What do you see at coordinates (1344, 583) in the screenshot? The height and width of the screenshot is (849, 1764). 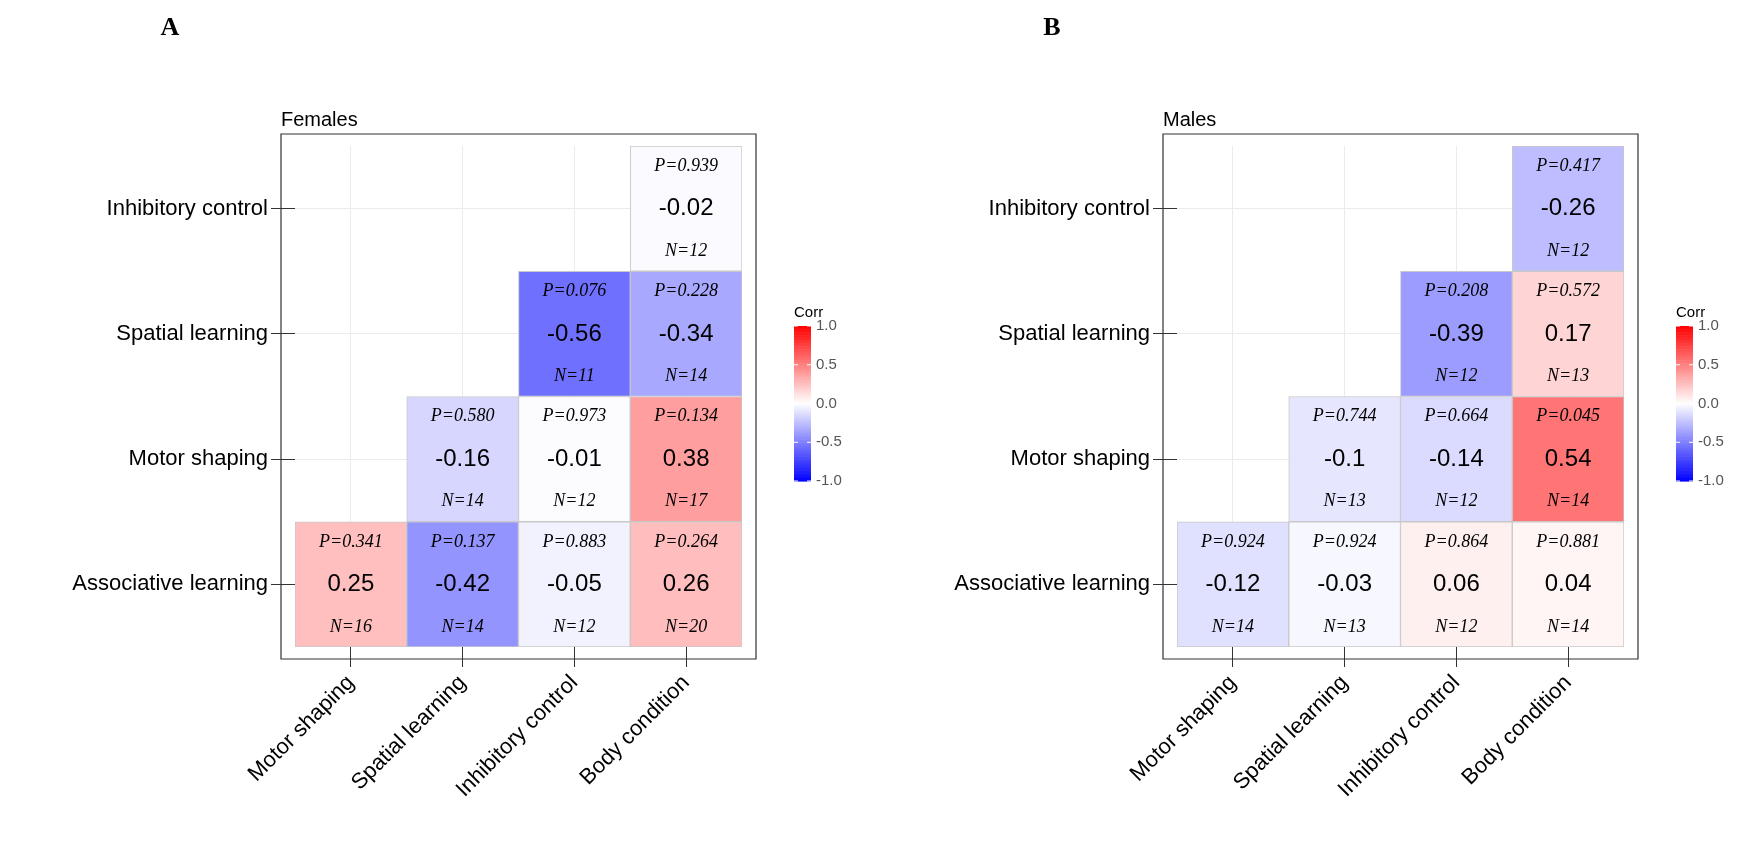 I see `data-label: P=0.924 -0.03 N=13` at bounding box center [1344, 583].